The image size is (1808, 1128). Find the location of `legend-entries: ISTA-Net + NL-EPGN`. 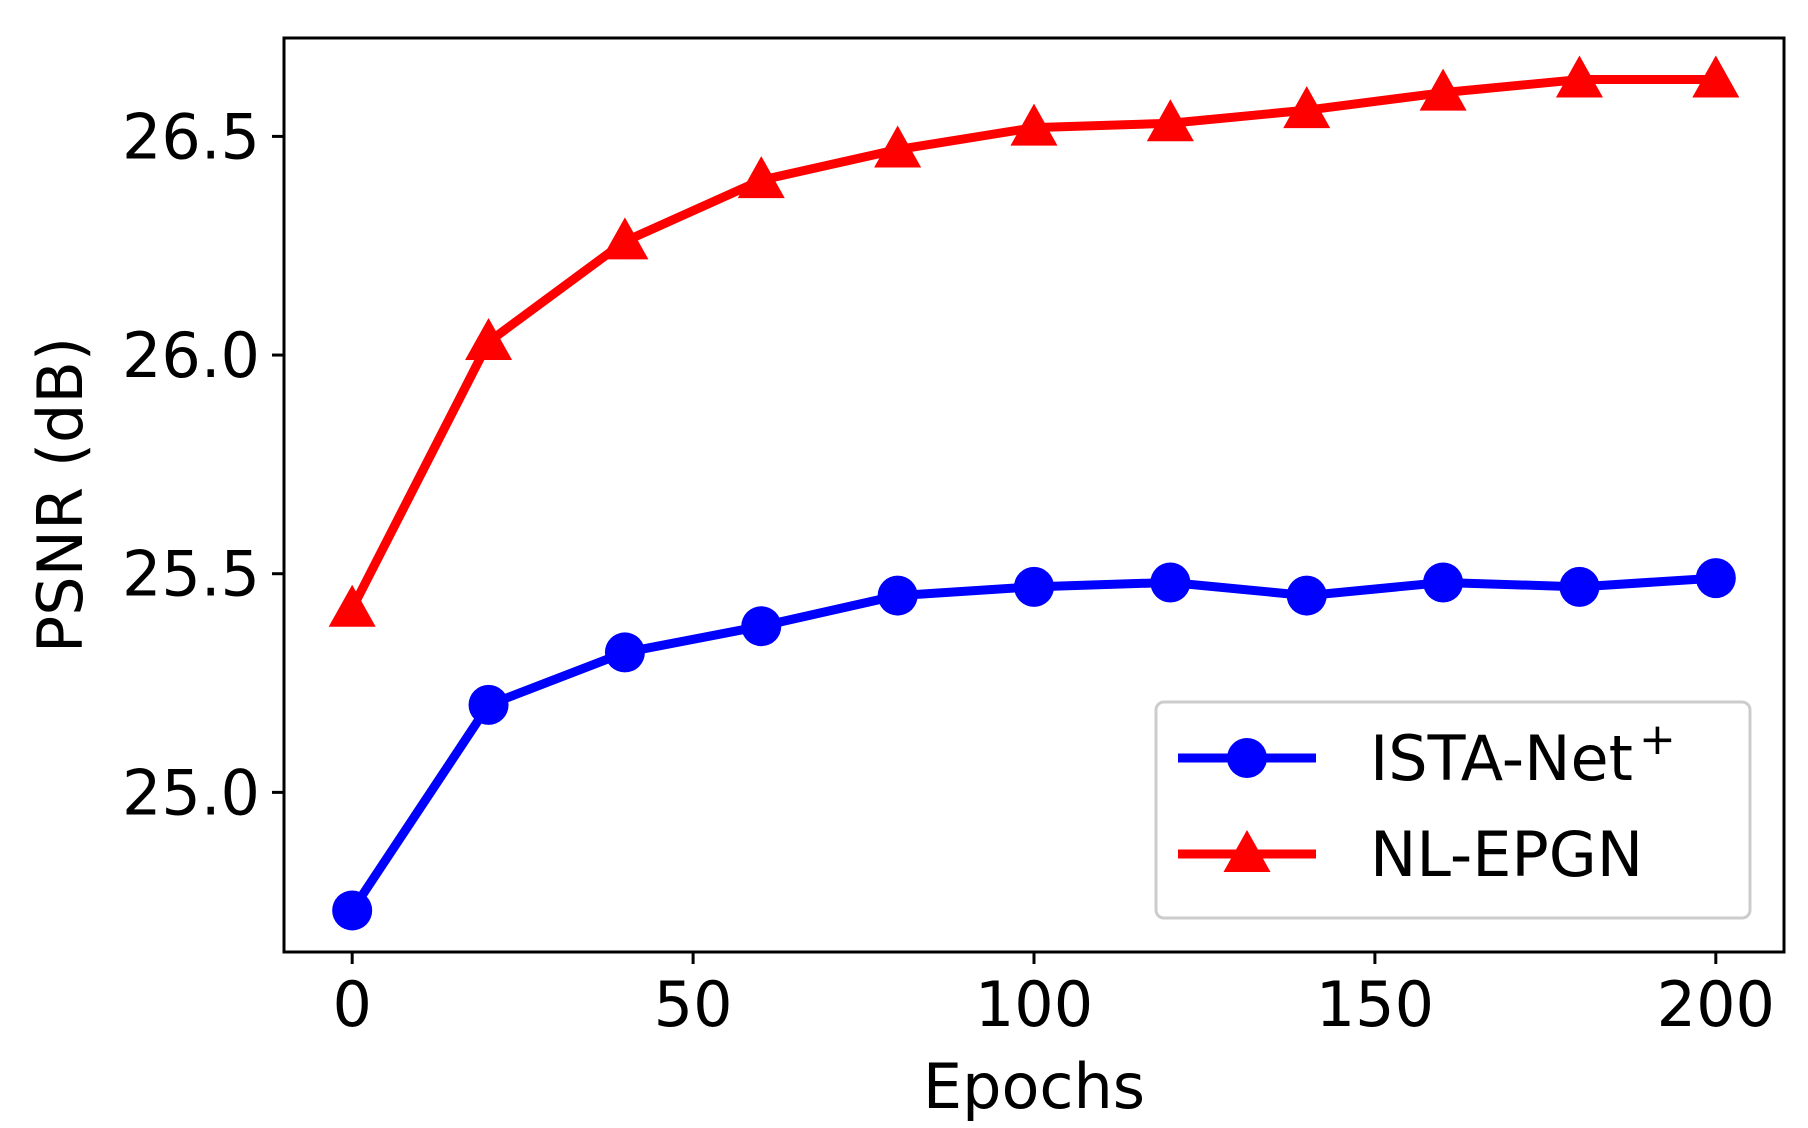

legend-entries: ISTA-Net + NL-EPGN is located at coordinates (1427, 802).